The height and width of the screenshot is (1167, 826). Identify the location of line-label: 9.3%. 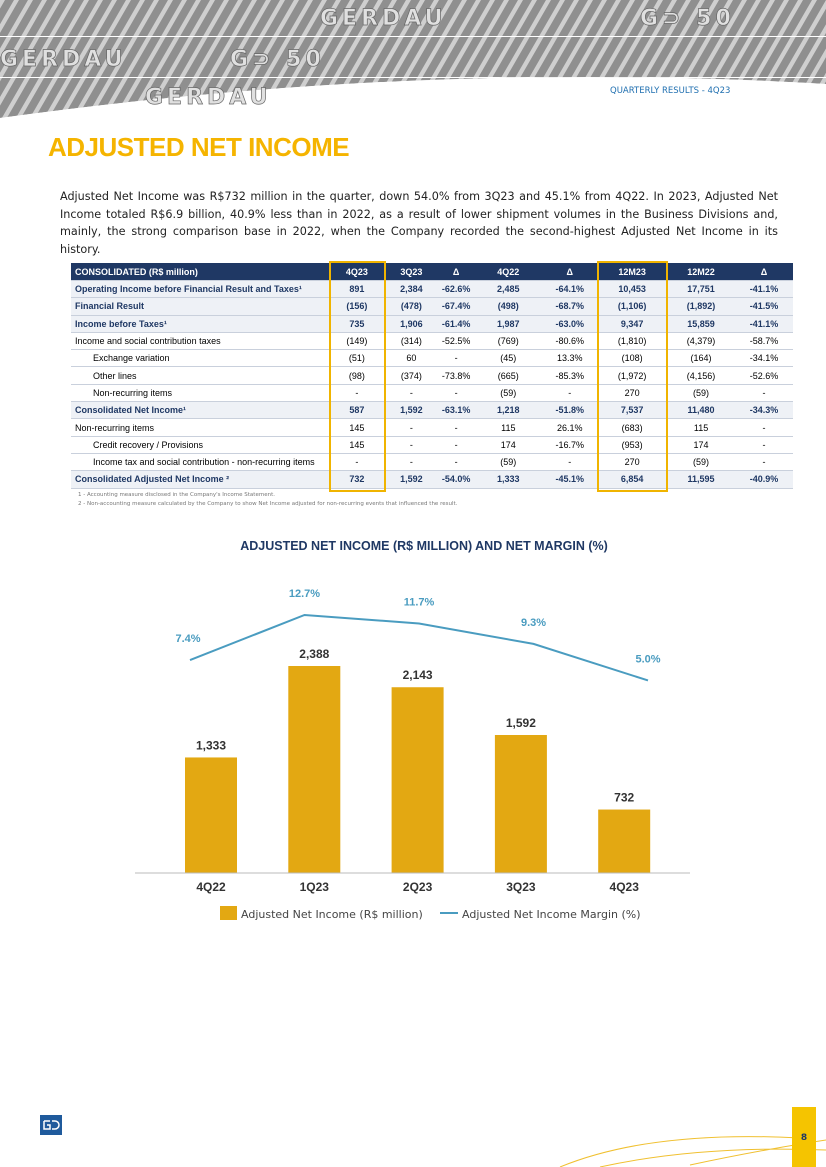
(533, 623).